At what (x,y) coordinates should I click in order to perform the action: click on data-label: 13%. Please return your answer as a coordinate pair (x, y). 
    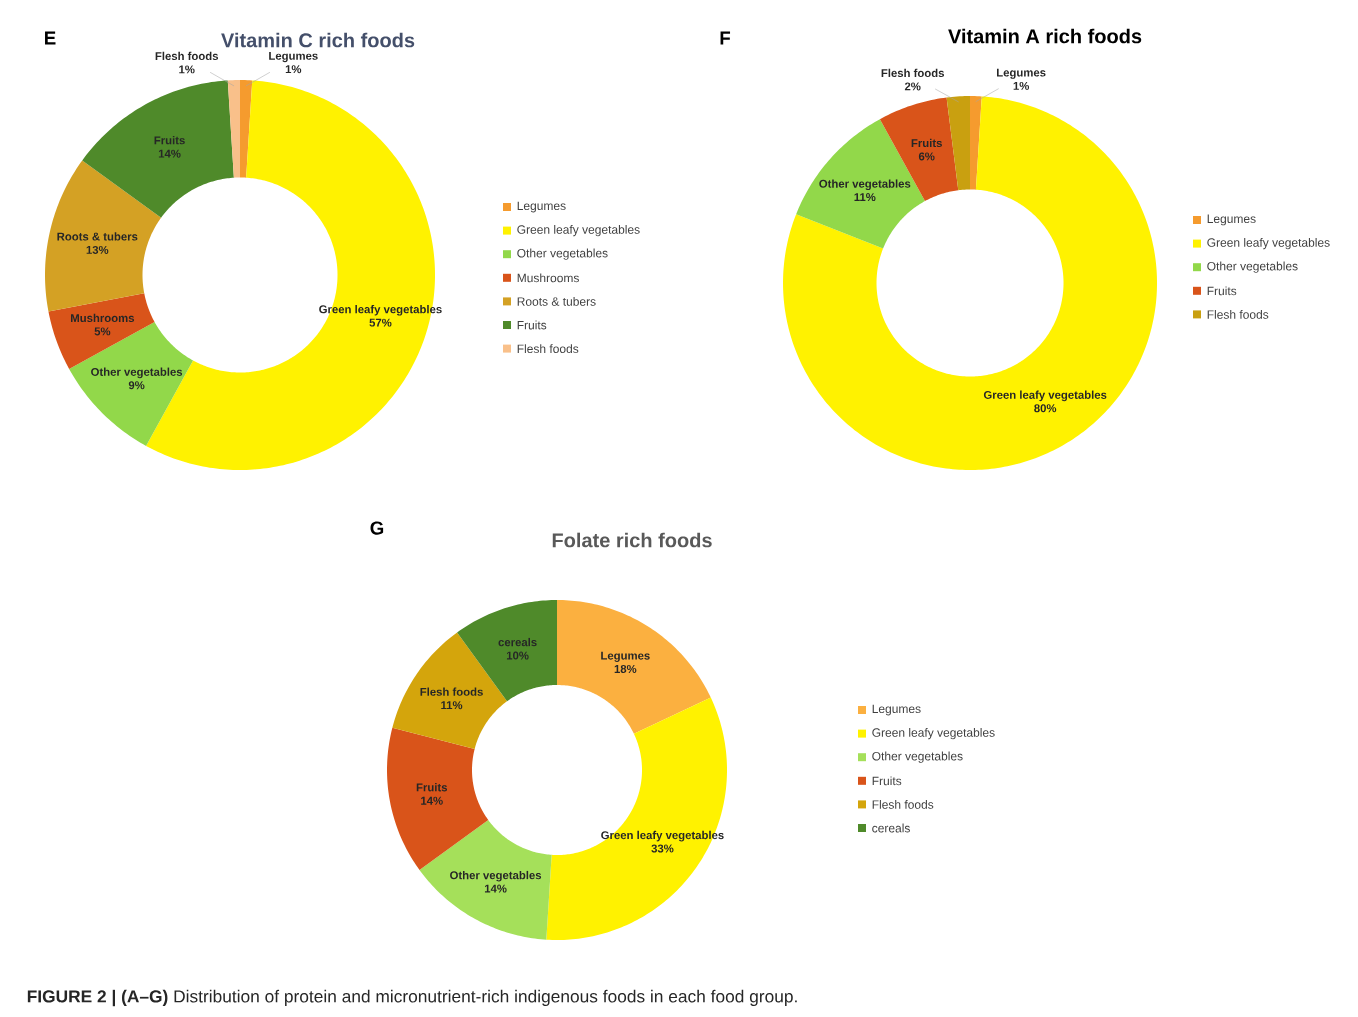
    Looking at the image, I should click on (97, 249).